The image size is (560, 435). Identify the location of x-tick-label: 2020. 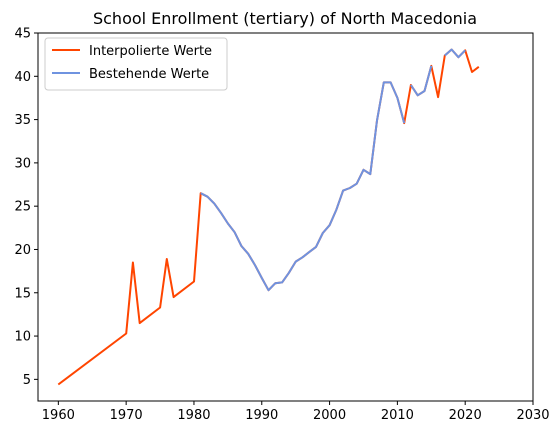
(465, 415).